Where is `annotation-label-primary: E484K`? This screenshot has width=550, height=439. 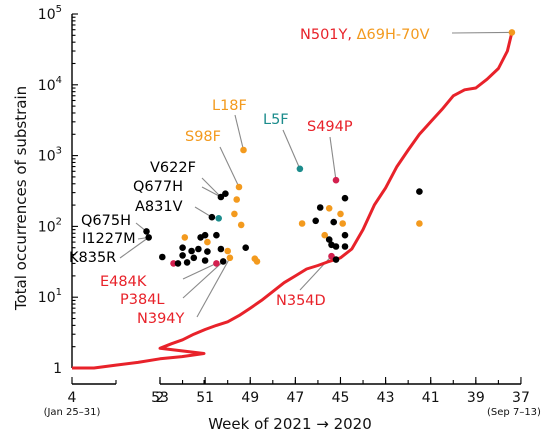 annotation-label-primary: E484K is located at coordinates (123, 282).